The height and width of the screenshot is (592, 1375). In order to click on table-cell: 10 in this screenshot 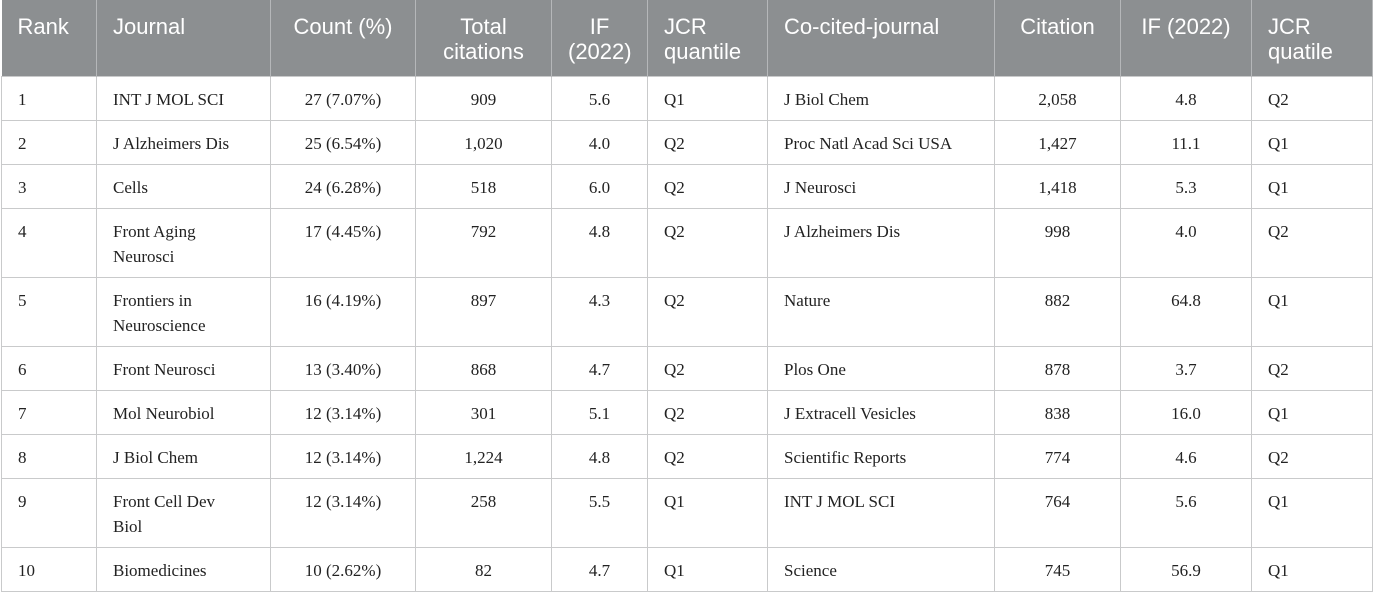, I will do `click(49, 569)`.